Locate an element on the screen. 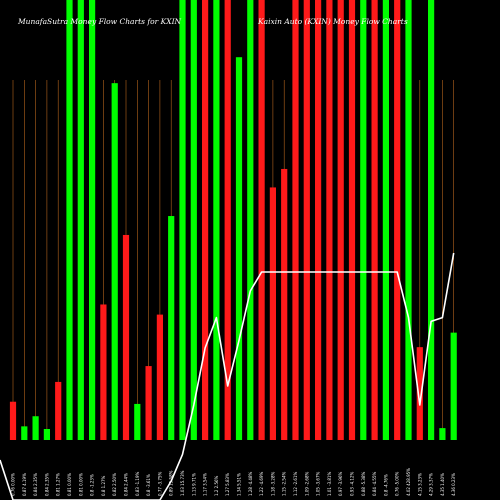  x-tick-label: 1.34 5.51% is located at coordinates (239, 484).